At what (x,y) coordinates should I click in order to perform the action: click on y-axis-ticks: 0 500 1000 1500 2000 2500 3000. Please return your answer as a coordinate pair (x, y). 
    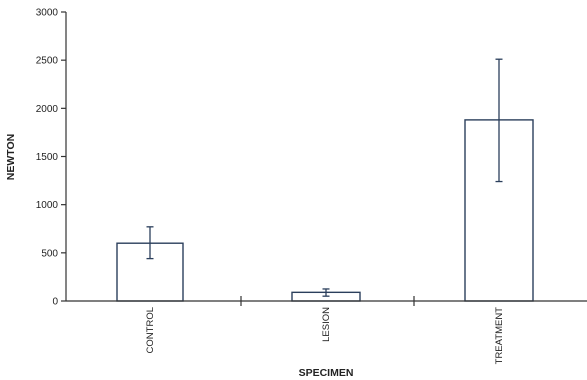
    Looking at the image, I should click on (51, 158).